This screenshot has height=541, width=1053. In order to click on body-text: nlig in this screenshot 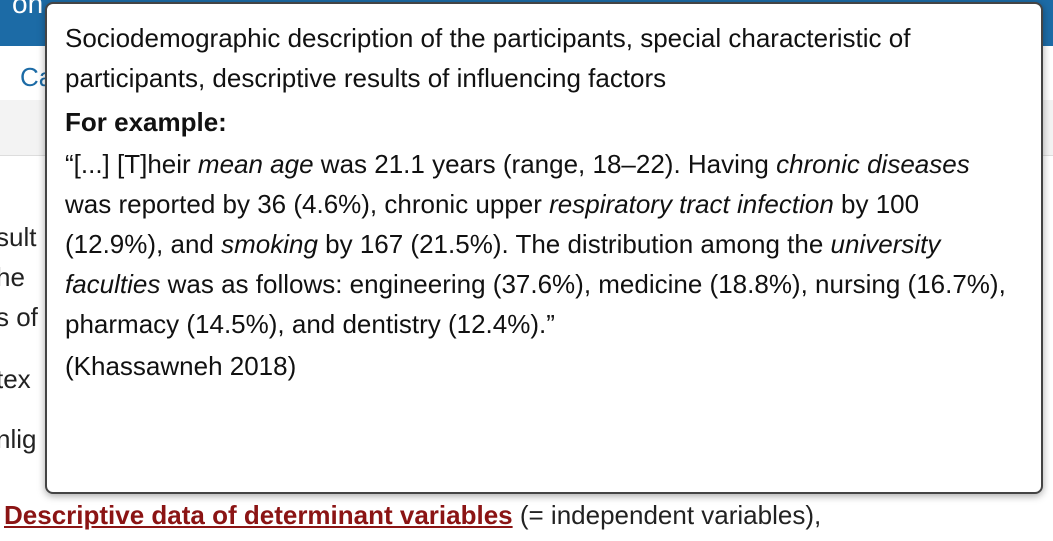, I will do `click(18, 439)`.